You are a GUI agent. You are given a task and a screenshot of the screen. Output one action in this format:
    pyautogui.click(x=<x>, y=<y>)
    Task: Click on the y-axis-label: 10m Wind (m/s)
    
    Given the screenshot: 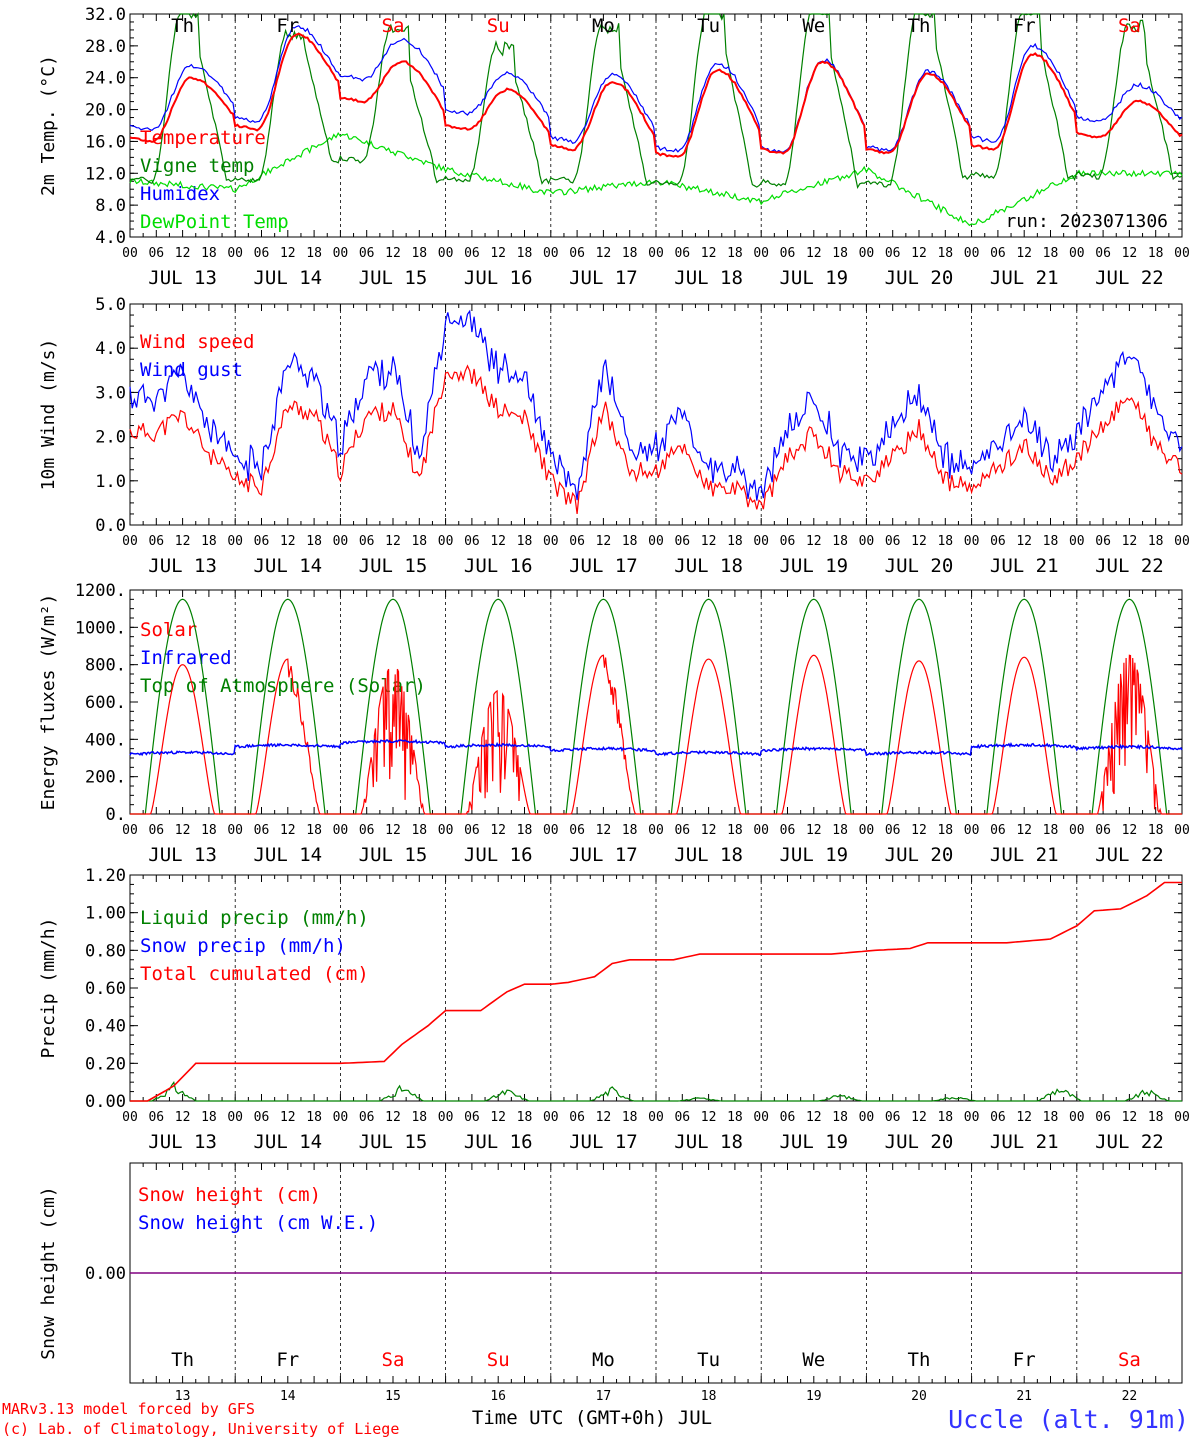 What is the action you would take?
    pyautogui.click(x=48, y=415)
    